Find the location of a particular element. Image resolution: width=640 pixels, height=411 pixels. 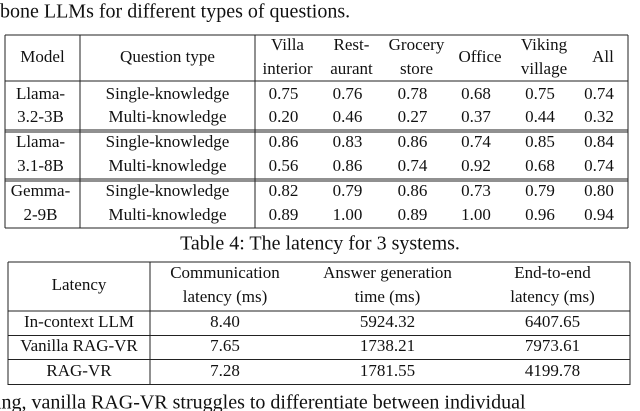

header-cell: Grocery is located at coordinates (417, 44).